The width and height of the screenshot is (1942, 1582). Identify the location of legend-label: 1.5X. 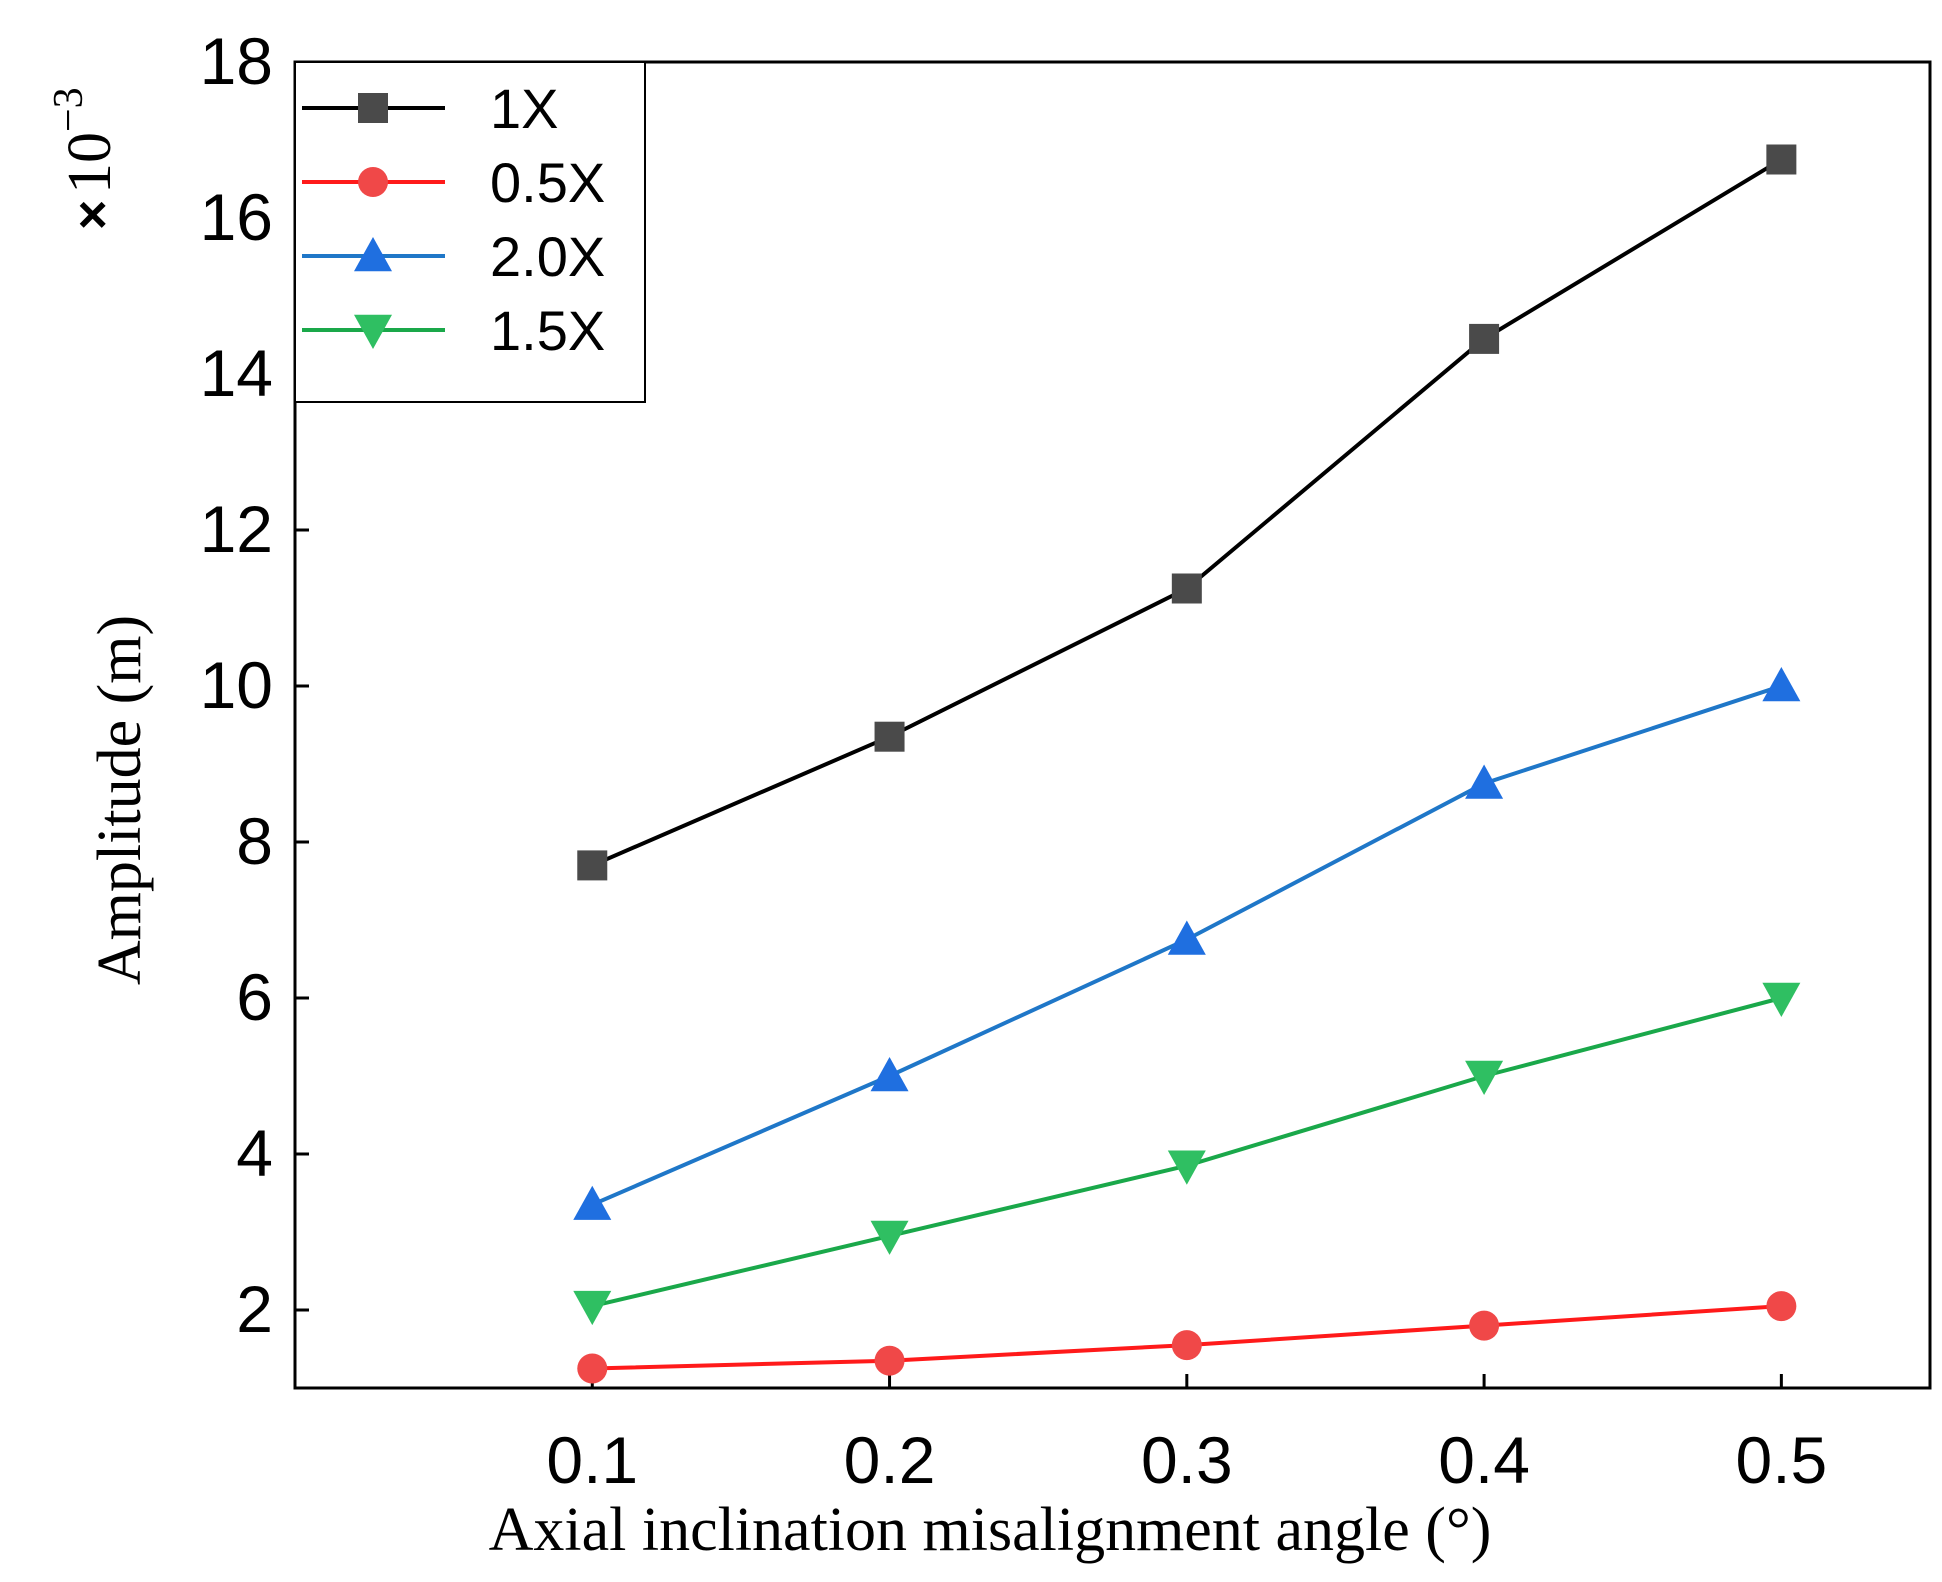
(547, 330).